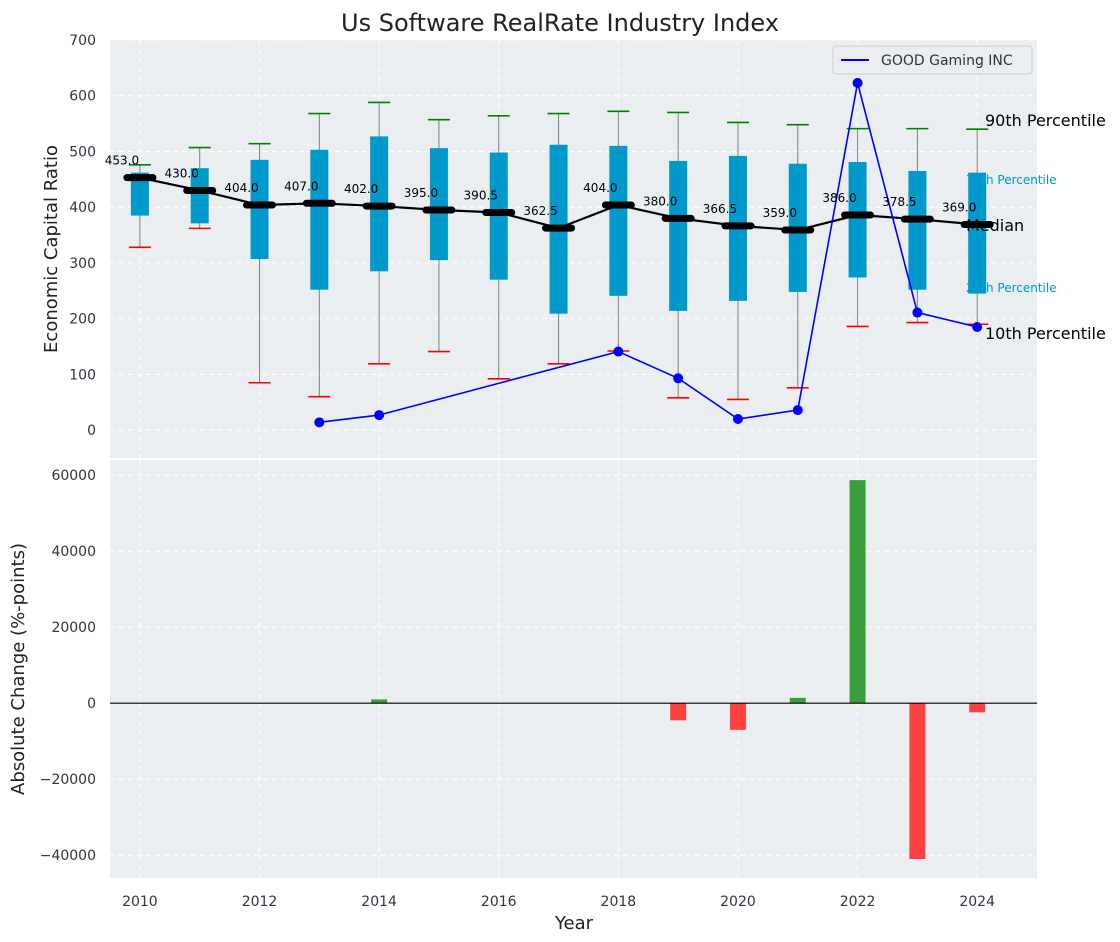 Image resolution: width=1120 pixels, height=942 pixels. What do you see at coordinates (82, 236) in the screenshot?
I see `top-y-ticks: 0 100 200 300 400 500 600 700` at bounding box center [82, 236].